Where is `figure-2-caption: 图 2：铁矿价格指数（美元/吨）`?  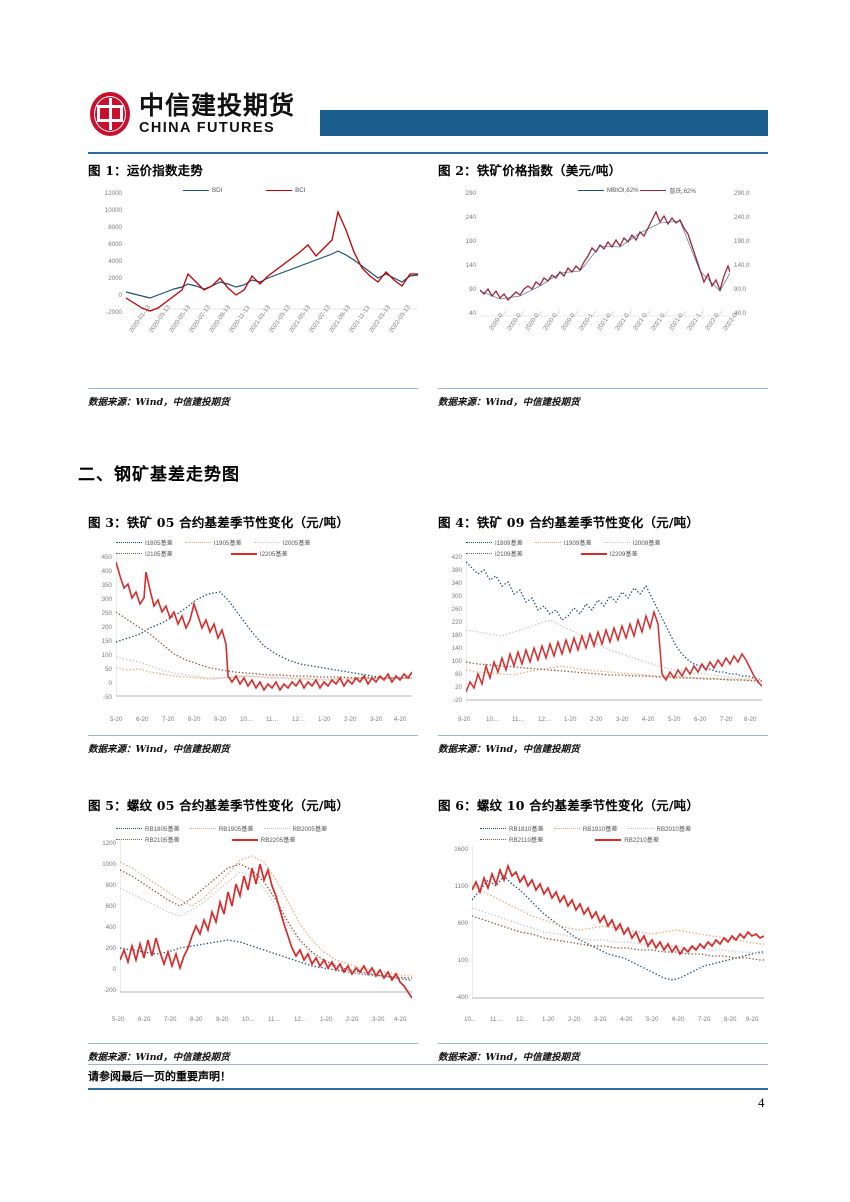 figure-2-caption: 图 2：铁矿价格指数（美元/吨） is located at coordinates (530, 170).